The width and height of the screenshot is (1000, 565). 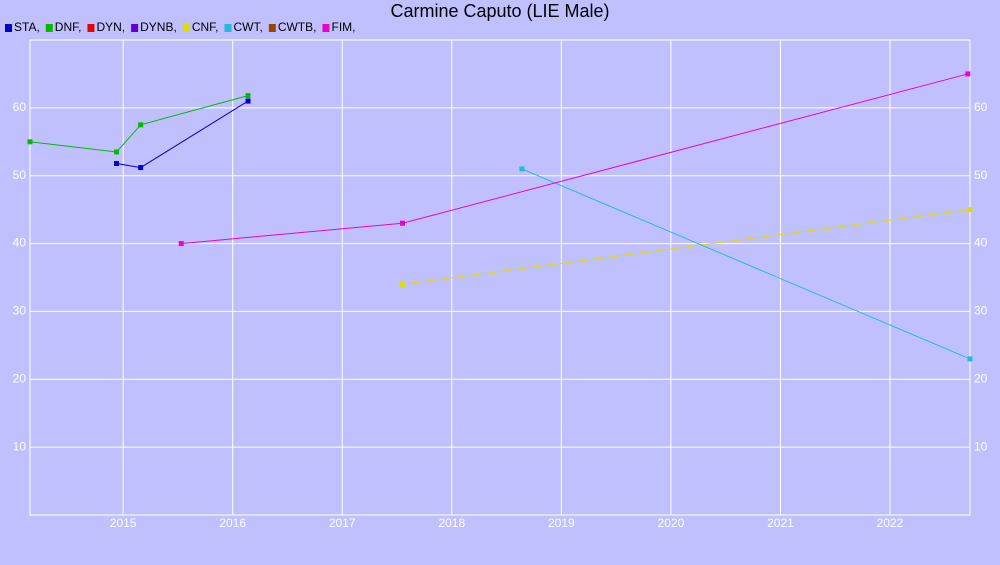 I want to click on x-tick-label: 2018, so click(x=451, y=523).